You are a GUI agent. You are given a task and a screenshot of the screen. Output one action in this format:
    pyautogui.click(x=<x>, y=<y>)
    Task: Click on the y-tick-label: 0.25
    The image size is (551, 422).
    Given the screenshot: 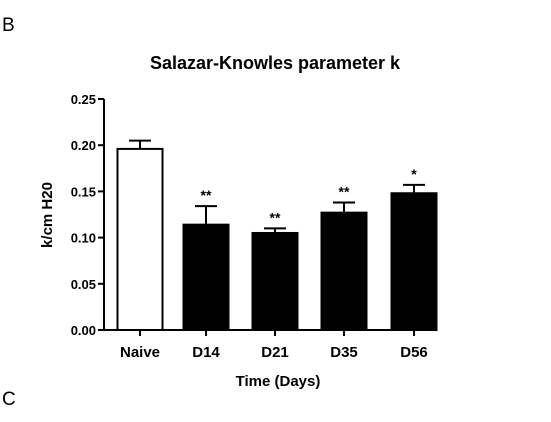 What is the action you would take?
    pyautogui.click(x=83, y=99)
    